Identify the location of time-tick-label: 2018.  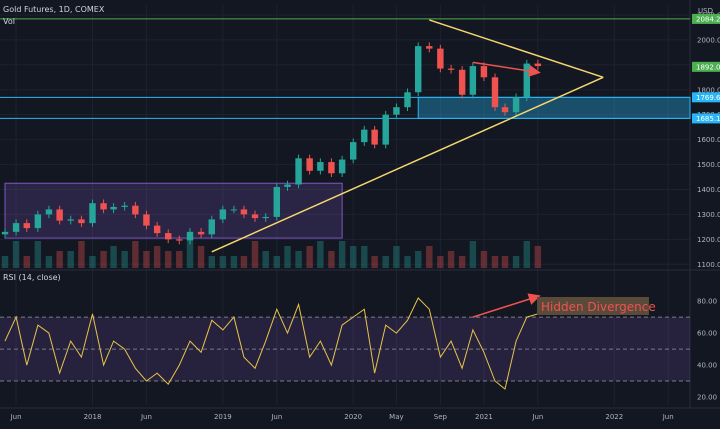
(93, 417).